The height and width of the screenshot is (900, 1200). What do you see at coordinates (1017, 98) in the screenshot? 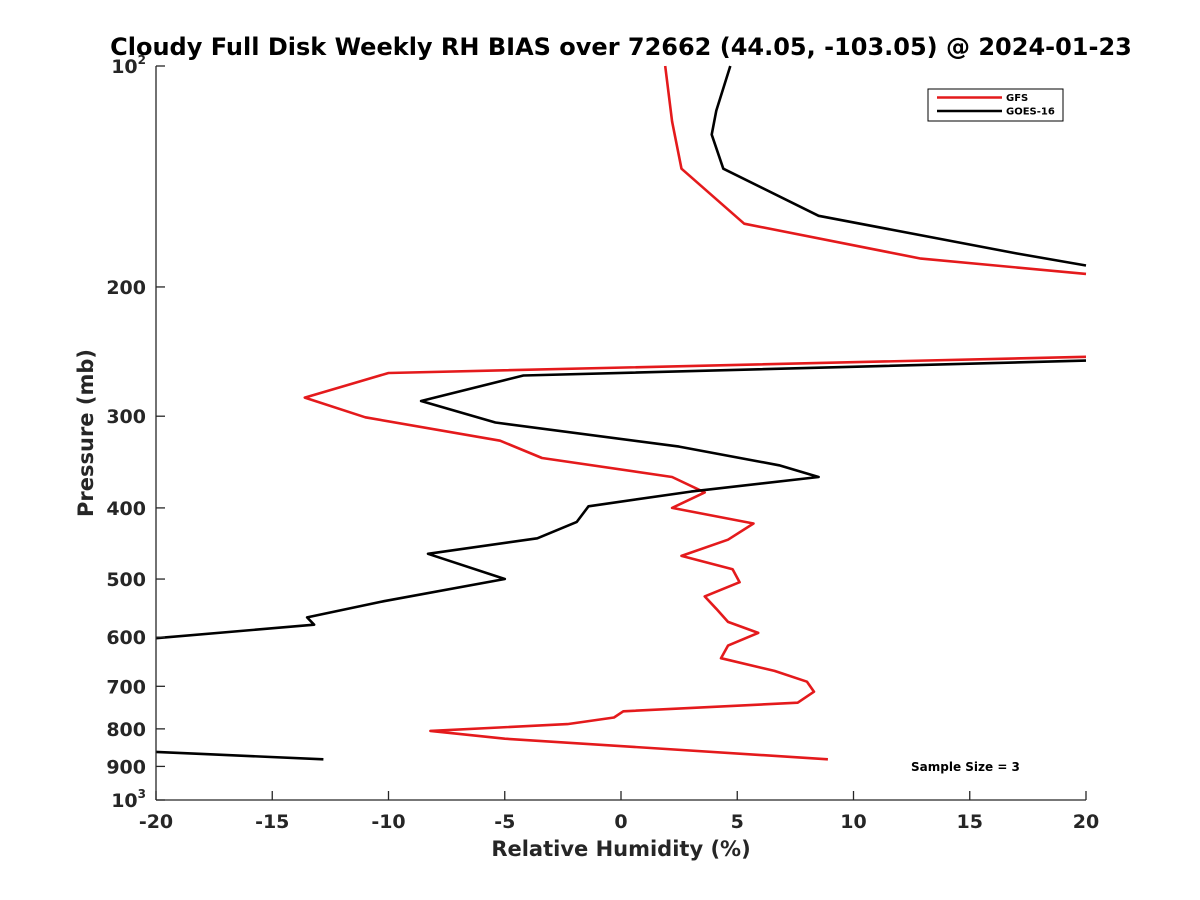
I see `legend-gfs-label: GFS` at bounding box center [1017, 98].